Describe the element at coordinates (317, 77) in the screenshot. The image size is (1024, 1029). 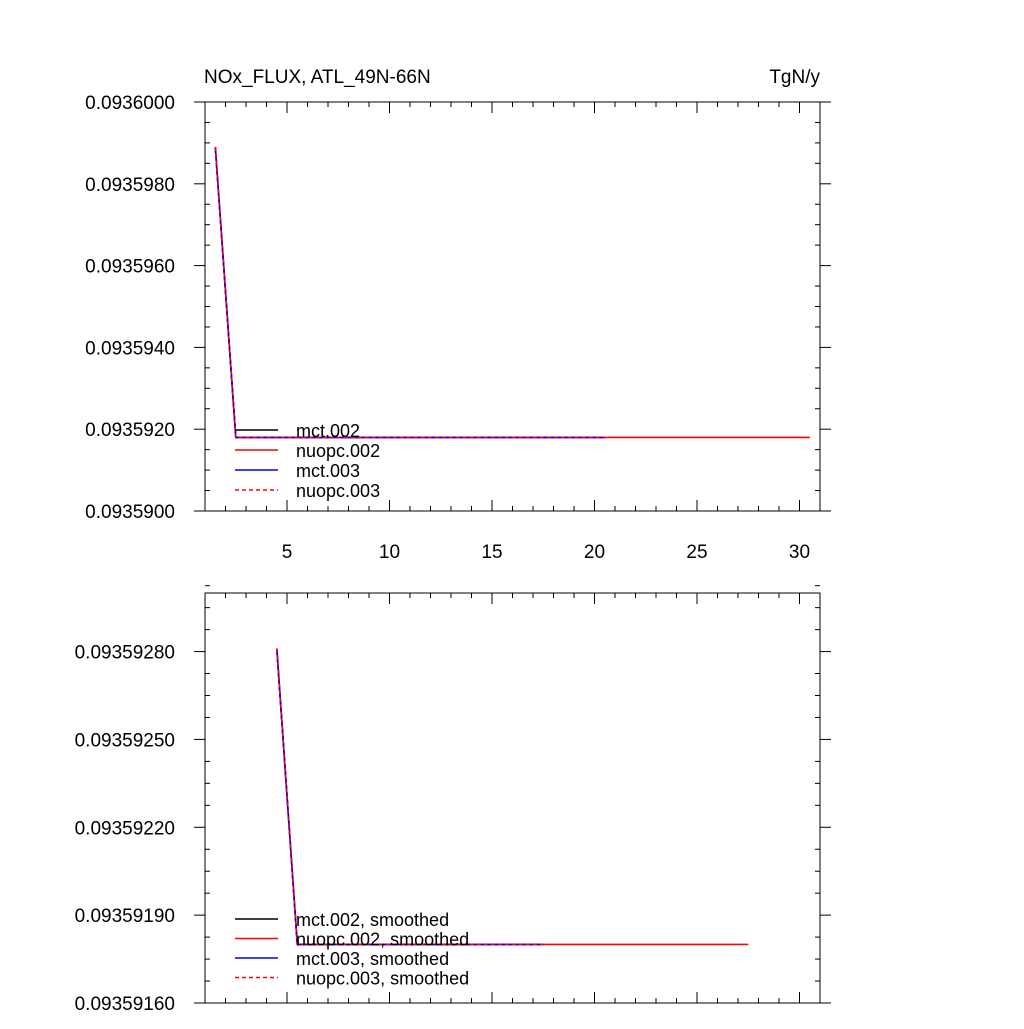
I see `chart-title-left: NOx_FLUX, ATL_49N-66N` at that location.